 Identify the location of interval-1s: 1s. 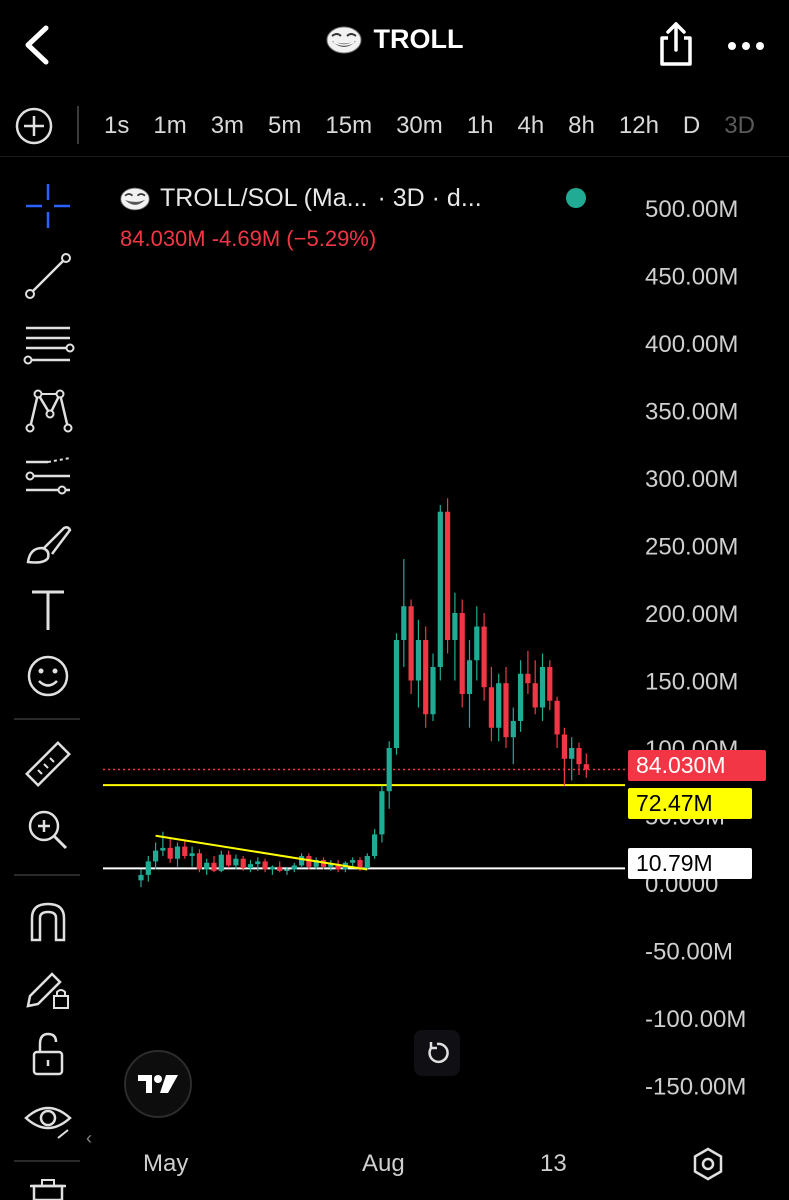
(117, 125).